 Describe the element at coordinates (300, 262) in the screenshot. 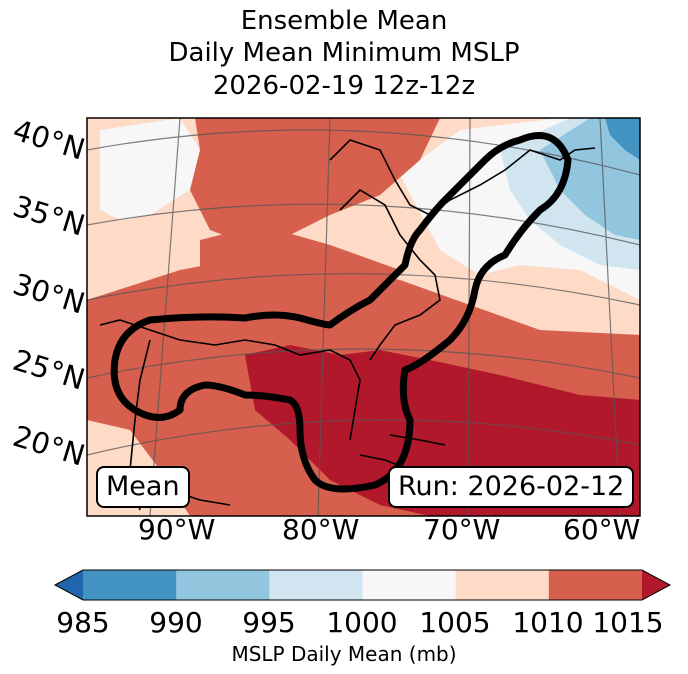

I see `pressure-field-1010-1015-gulf-coast` at that location.